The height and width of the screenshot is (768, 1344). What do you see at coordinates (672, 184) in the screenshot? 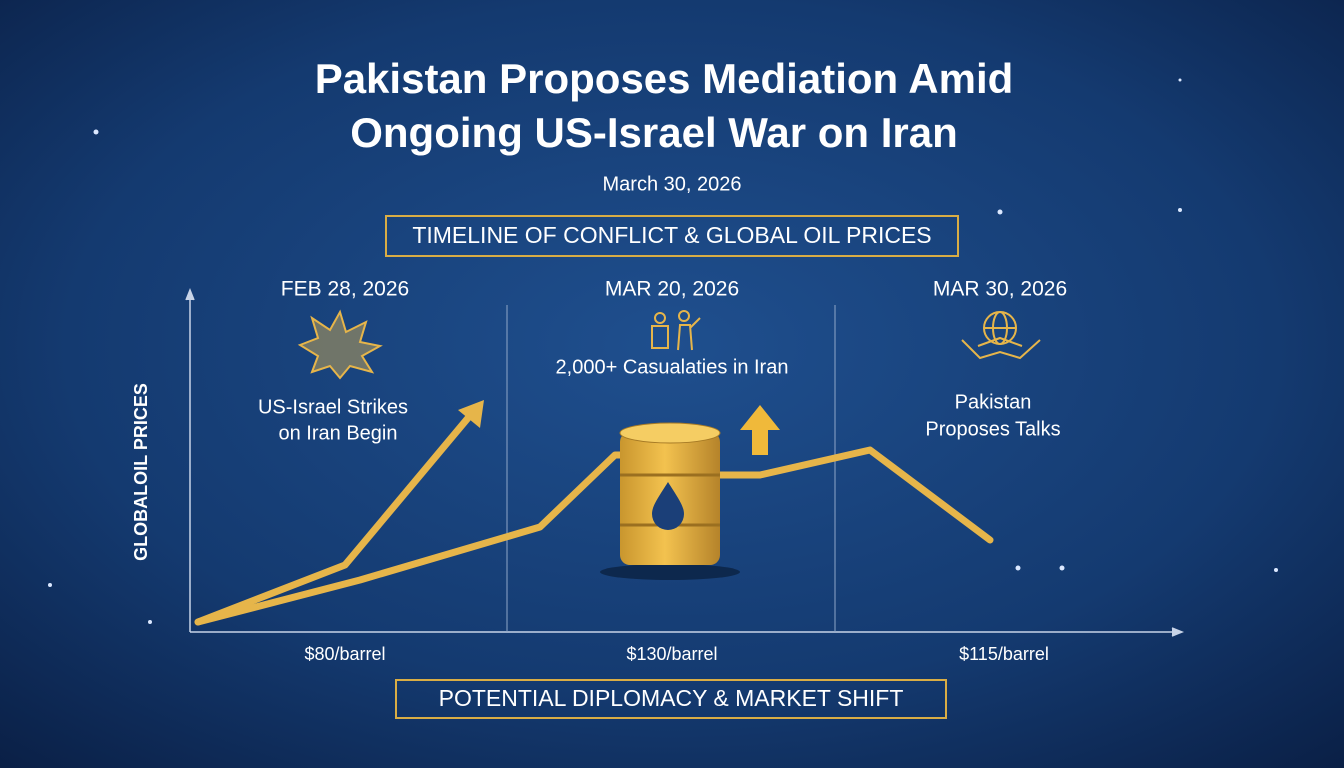
I see `date: March 30, 2026` at bounding box center [672, 184].